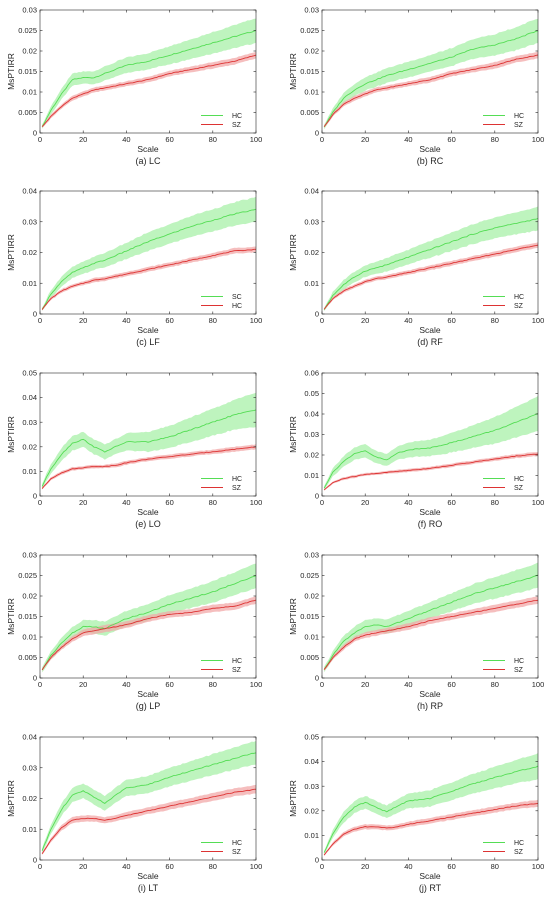  I want to click on panel-caption: (h) RP, so click(430, 706).